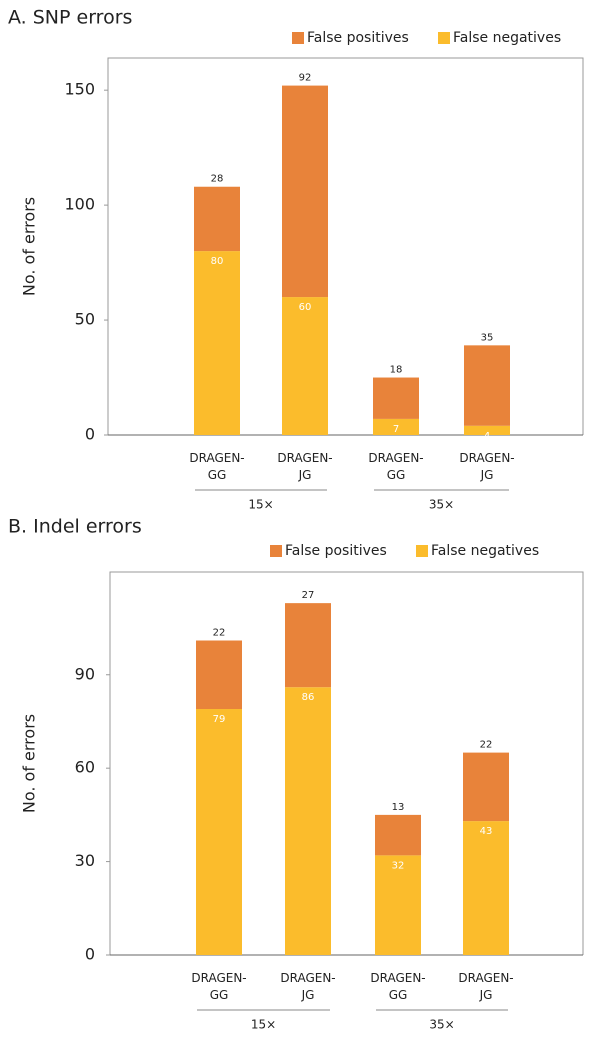 This screenshot has width=595, height=1038. What do you see at coordinates (85, 860) in the screenshot?
I see `y-tick-label: 30` at bounding box center [85, 860].